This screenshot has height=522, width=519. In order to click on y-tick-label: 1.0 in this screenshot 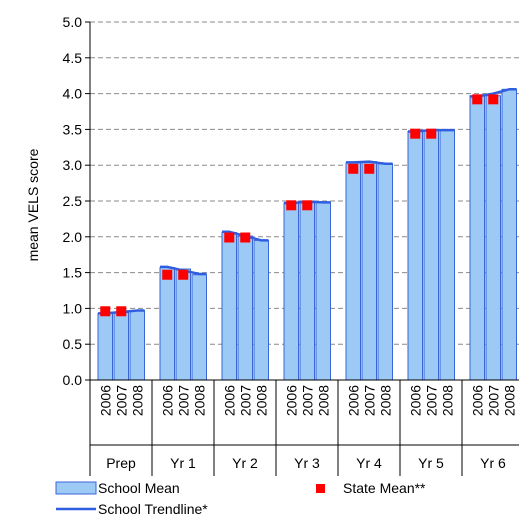, I will do `click(73, 308)`.